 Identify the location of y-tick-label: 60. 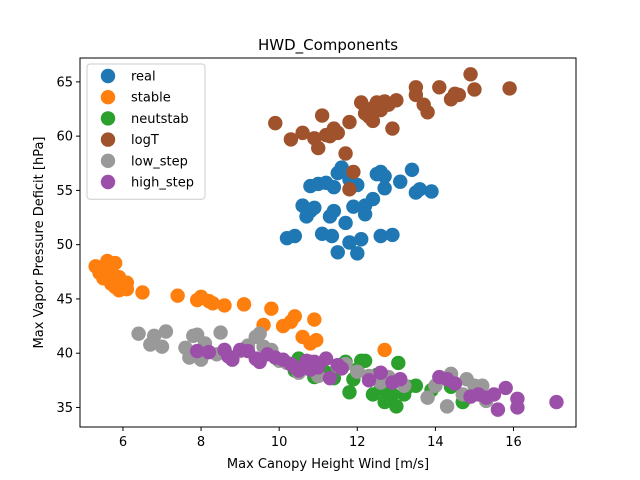
(64, 137).